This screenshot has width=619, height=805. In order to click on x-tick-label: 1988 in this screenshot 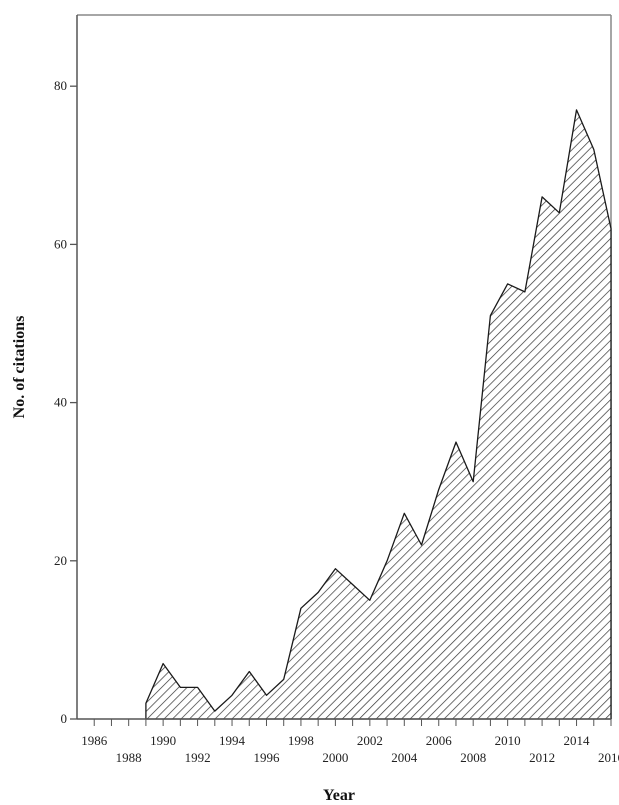, I will do `click(129, 757)`.